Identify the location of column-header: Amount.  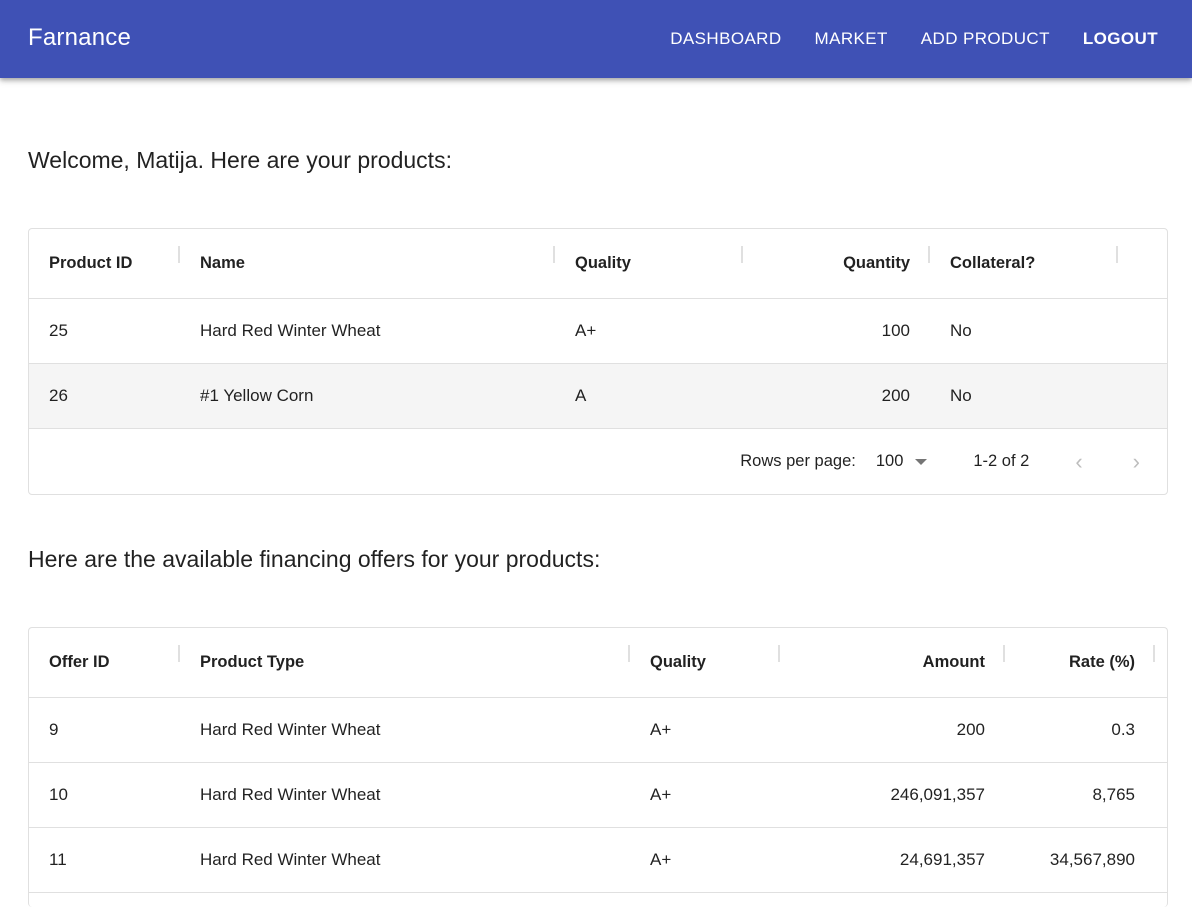
(892, 658).